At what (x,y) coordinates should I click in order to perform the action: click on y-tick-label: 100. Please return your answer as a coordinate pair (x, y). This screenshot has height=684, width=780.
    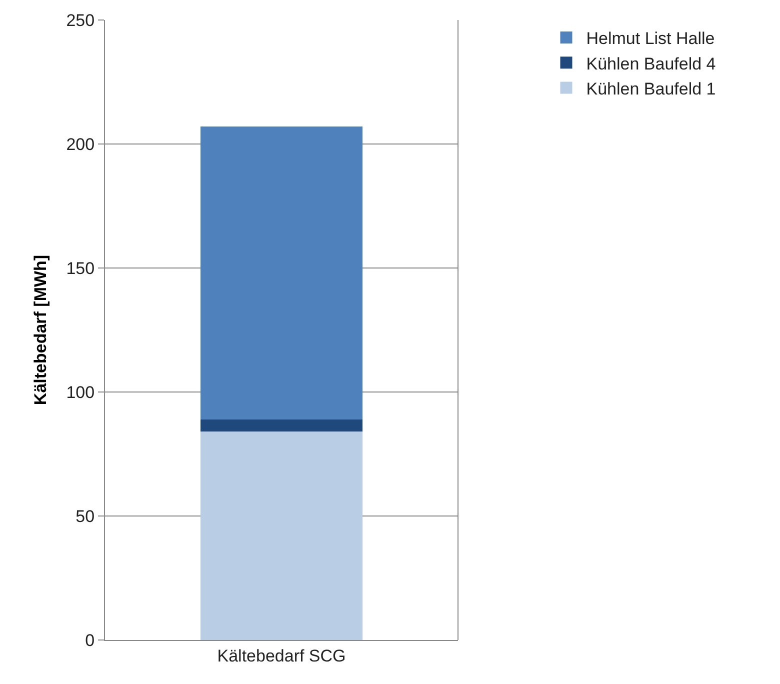
    Looking at the image, I should click on (80, 392).